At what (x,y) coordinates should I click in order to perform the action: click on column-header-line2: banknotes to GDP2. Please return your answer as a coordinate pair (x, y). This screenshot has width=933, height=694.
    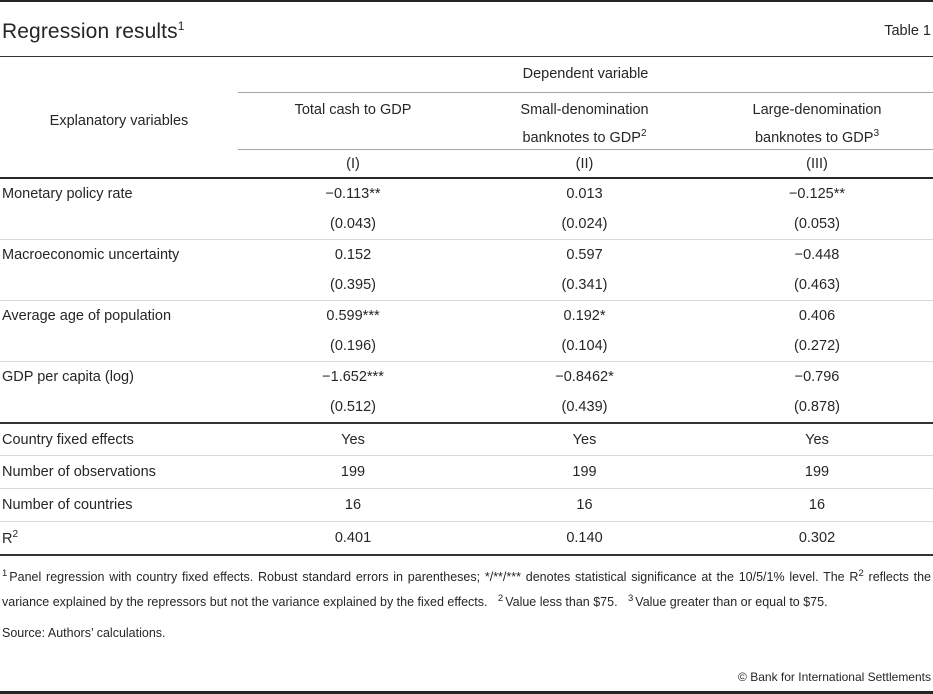
    Looking at the image, I should click on (584, 136).